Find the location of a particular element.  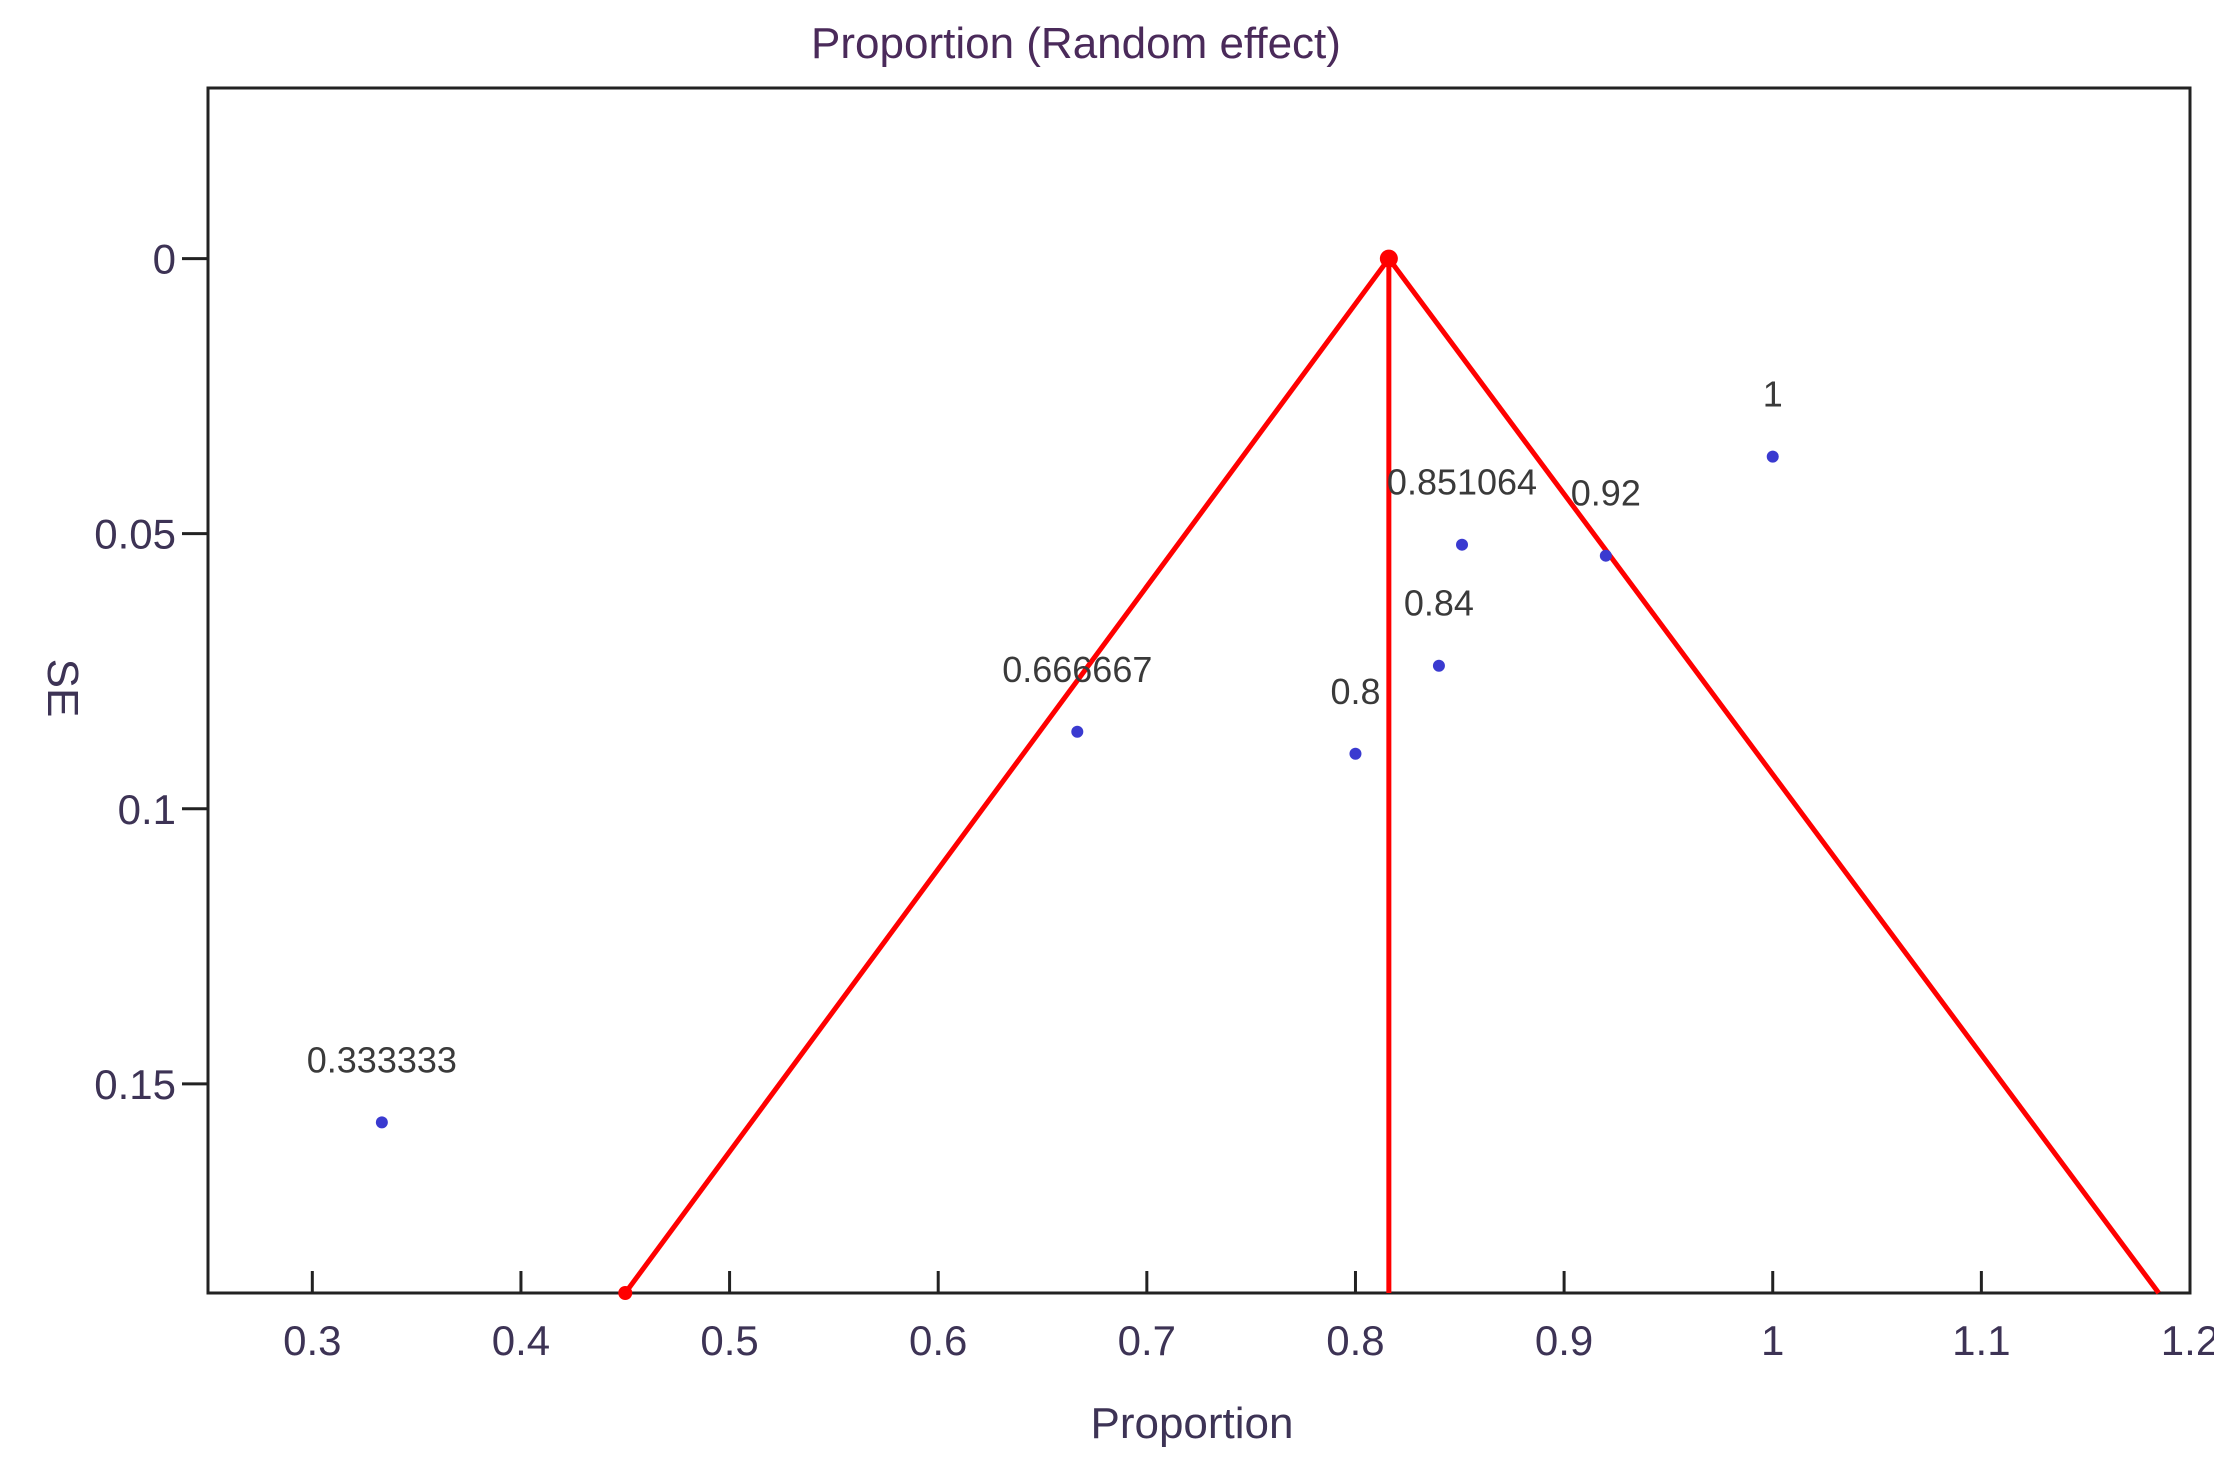

y-tick-label: 0.15 is located at coordinates (135, 1084).